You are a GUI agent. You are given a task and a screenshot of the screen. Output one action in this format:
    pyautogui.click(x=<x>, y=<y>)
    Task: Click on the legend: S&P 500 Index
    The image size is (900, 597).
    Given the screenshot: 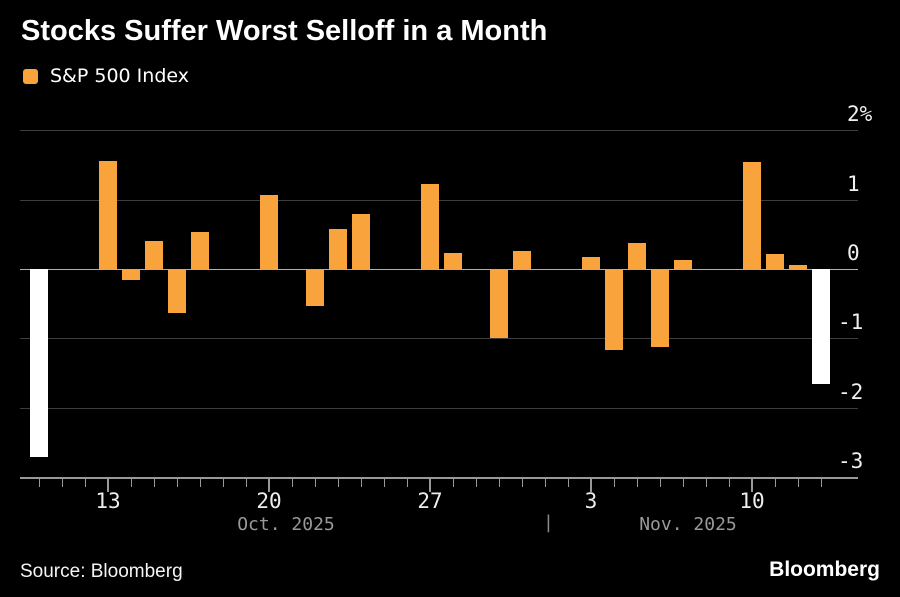 What is the action you would take?
    pyautogui.click(x=106, y=76)
    